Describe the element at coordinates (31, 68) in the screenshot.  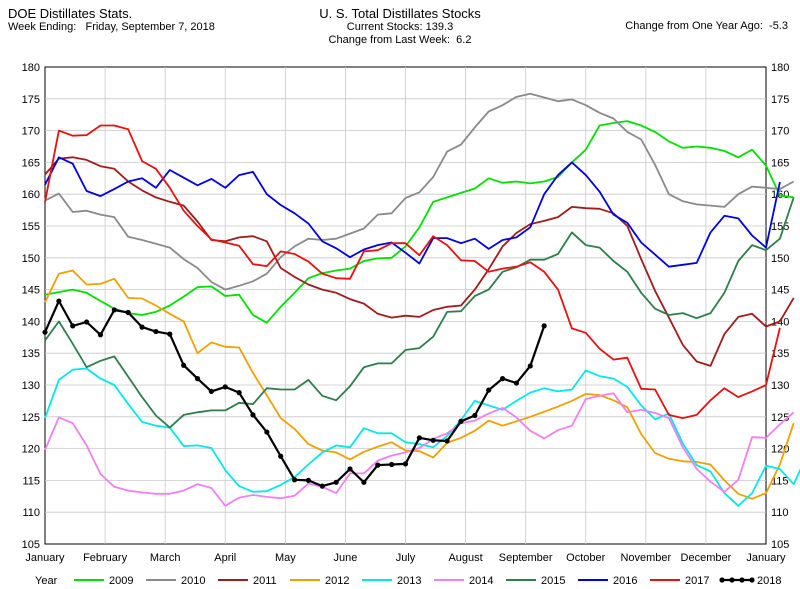
I see `y-tick-label-left: 180` at that location.